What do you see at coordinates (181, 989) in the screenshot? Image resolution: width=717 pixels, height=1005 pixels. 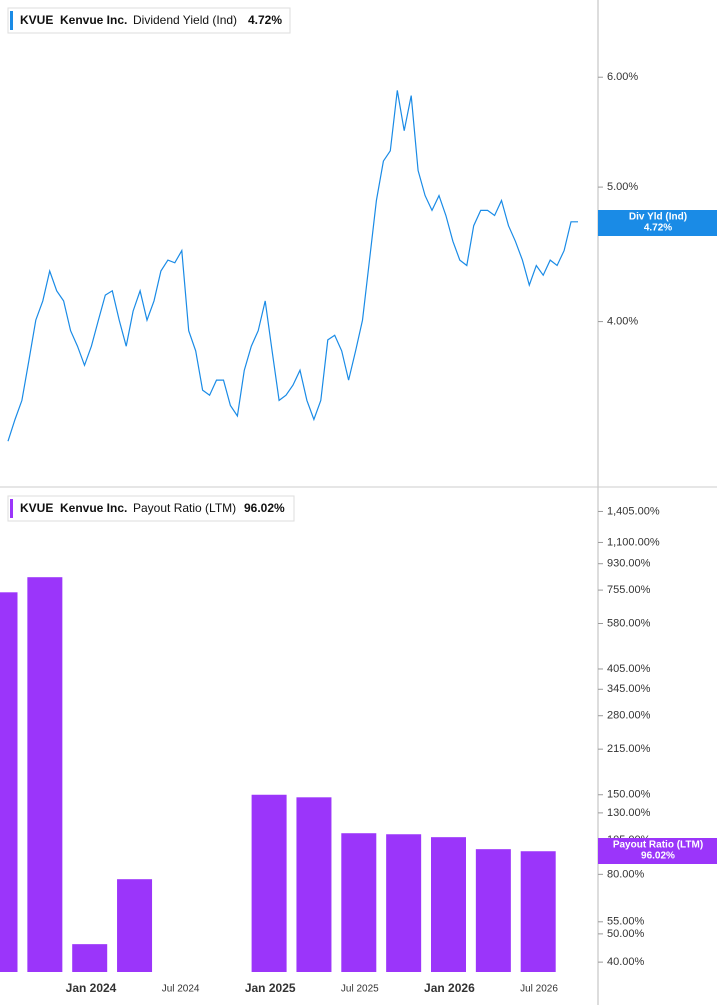 I see `x-tick-label: Jul 2024` at bounding box center [181, 989].